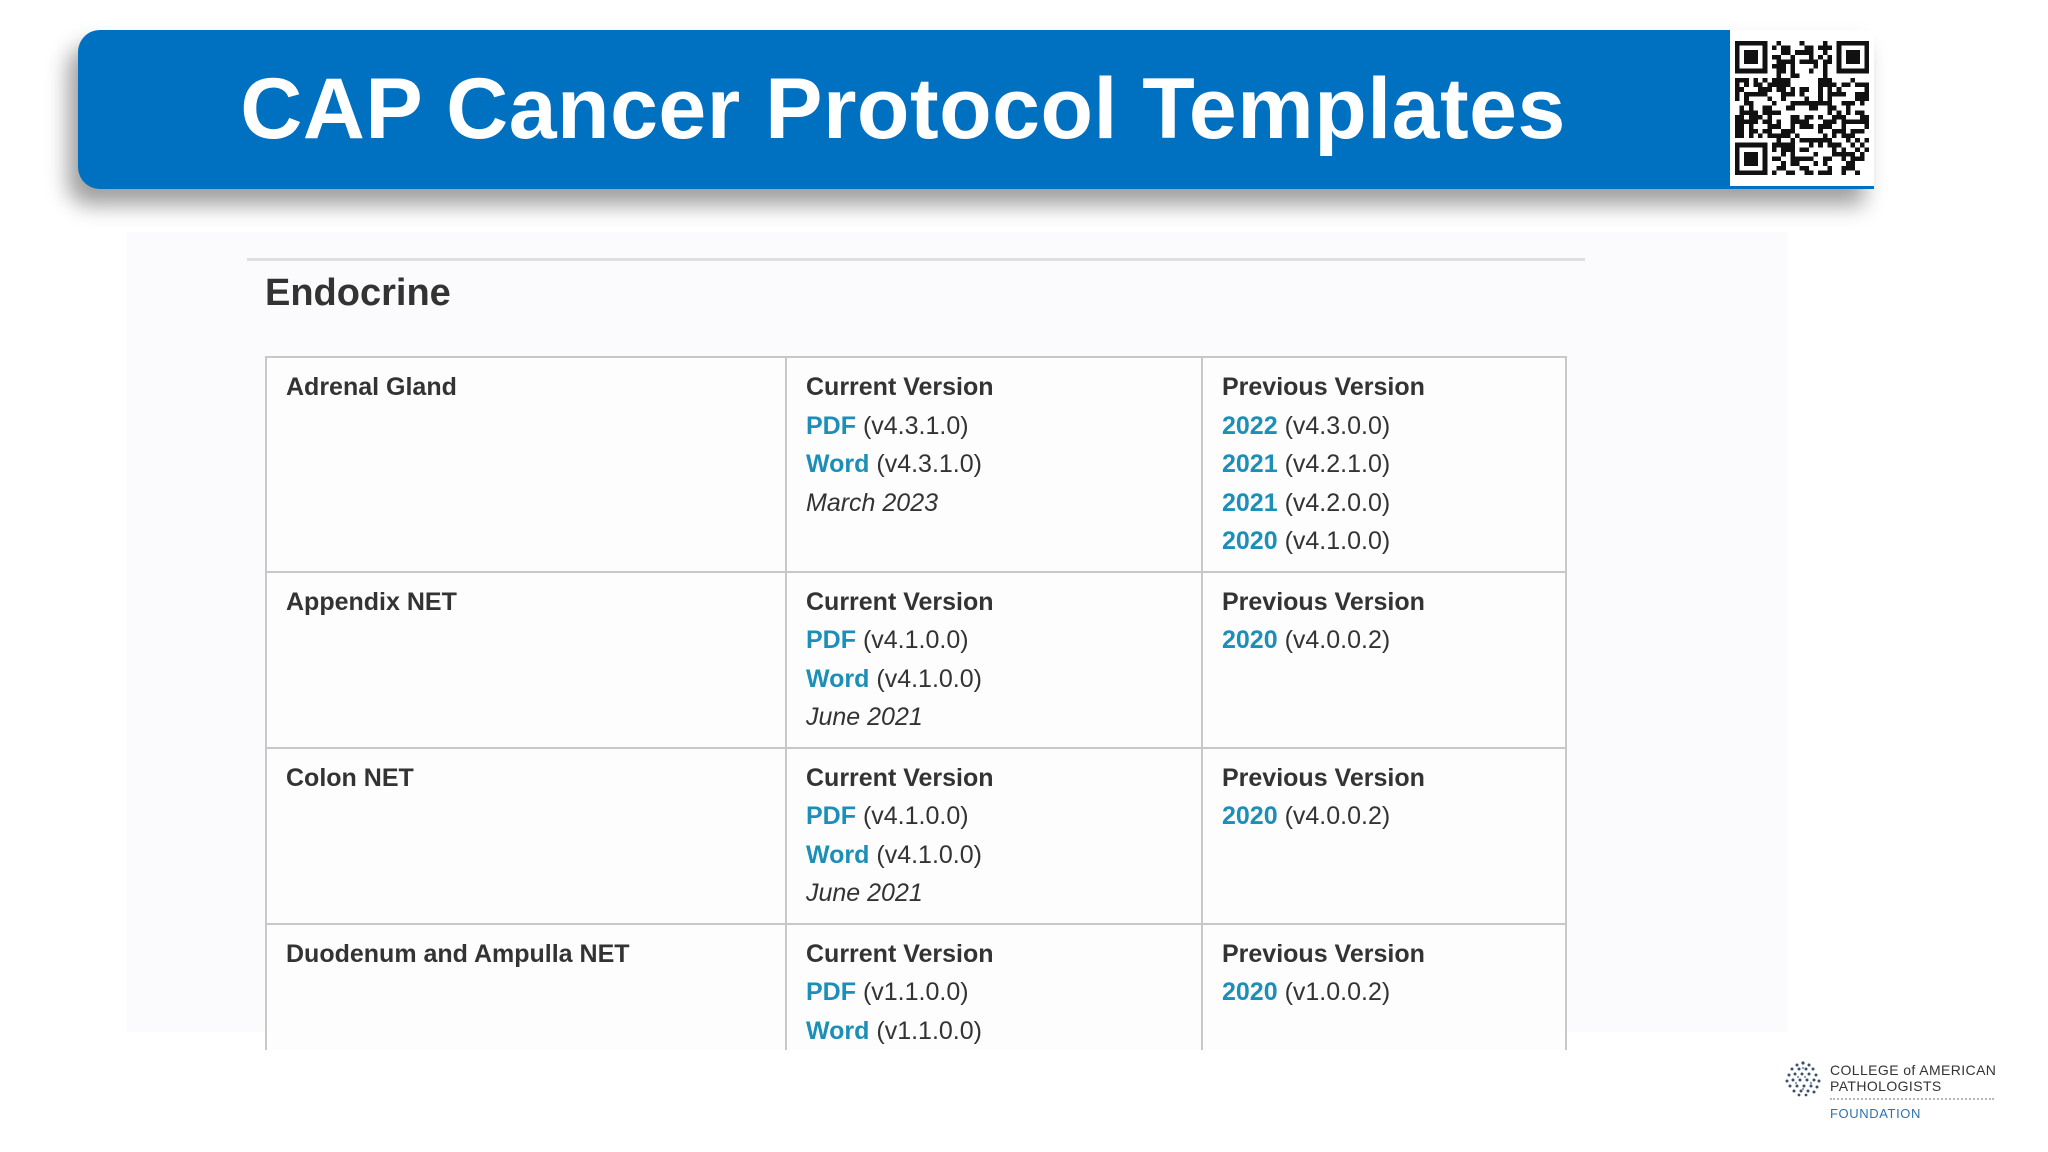 Image resolution: width=2048 pixels, height=1152 pixels. I want to click on protocol-name: Adrenal Gland, so click(371, 387).